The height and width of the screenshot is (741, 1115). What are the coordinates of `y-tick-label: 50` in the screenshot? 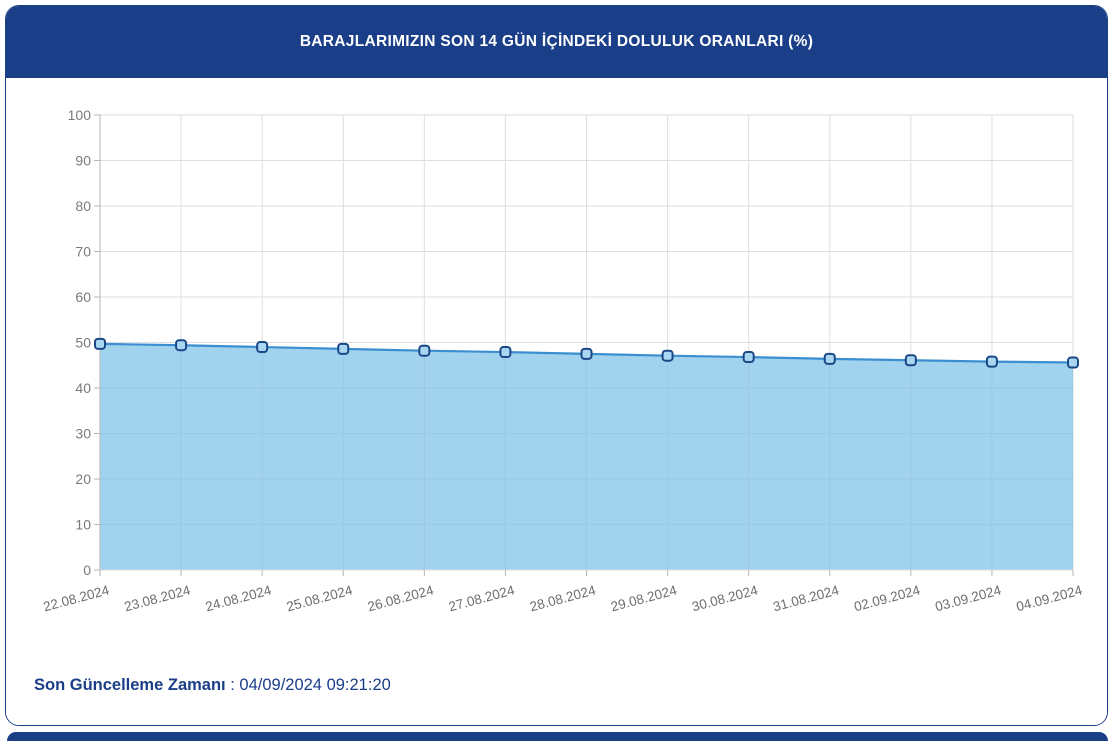 It's located at (83, 343).